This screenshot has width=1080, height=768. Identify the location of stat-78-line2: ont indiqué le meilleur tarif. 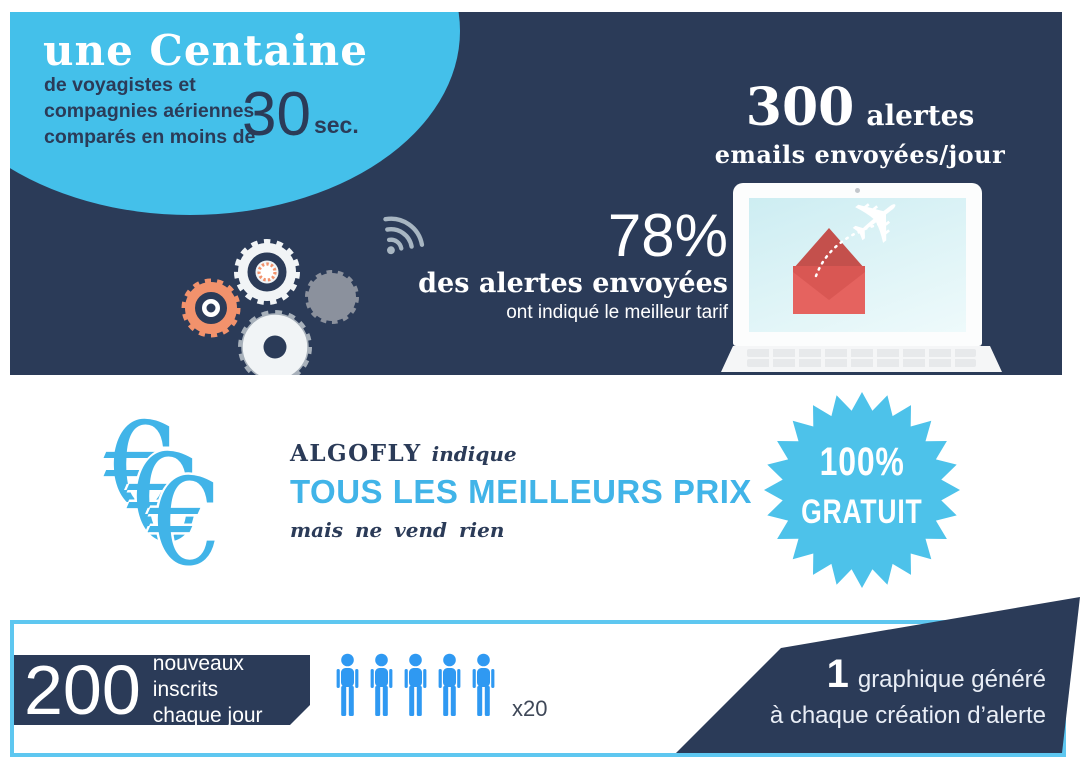
(617, 312).